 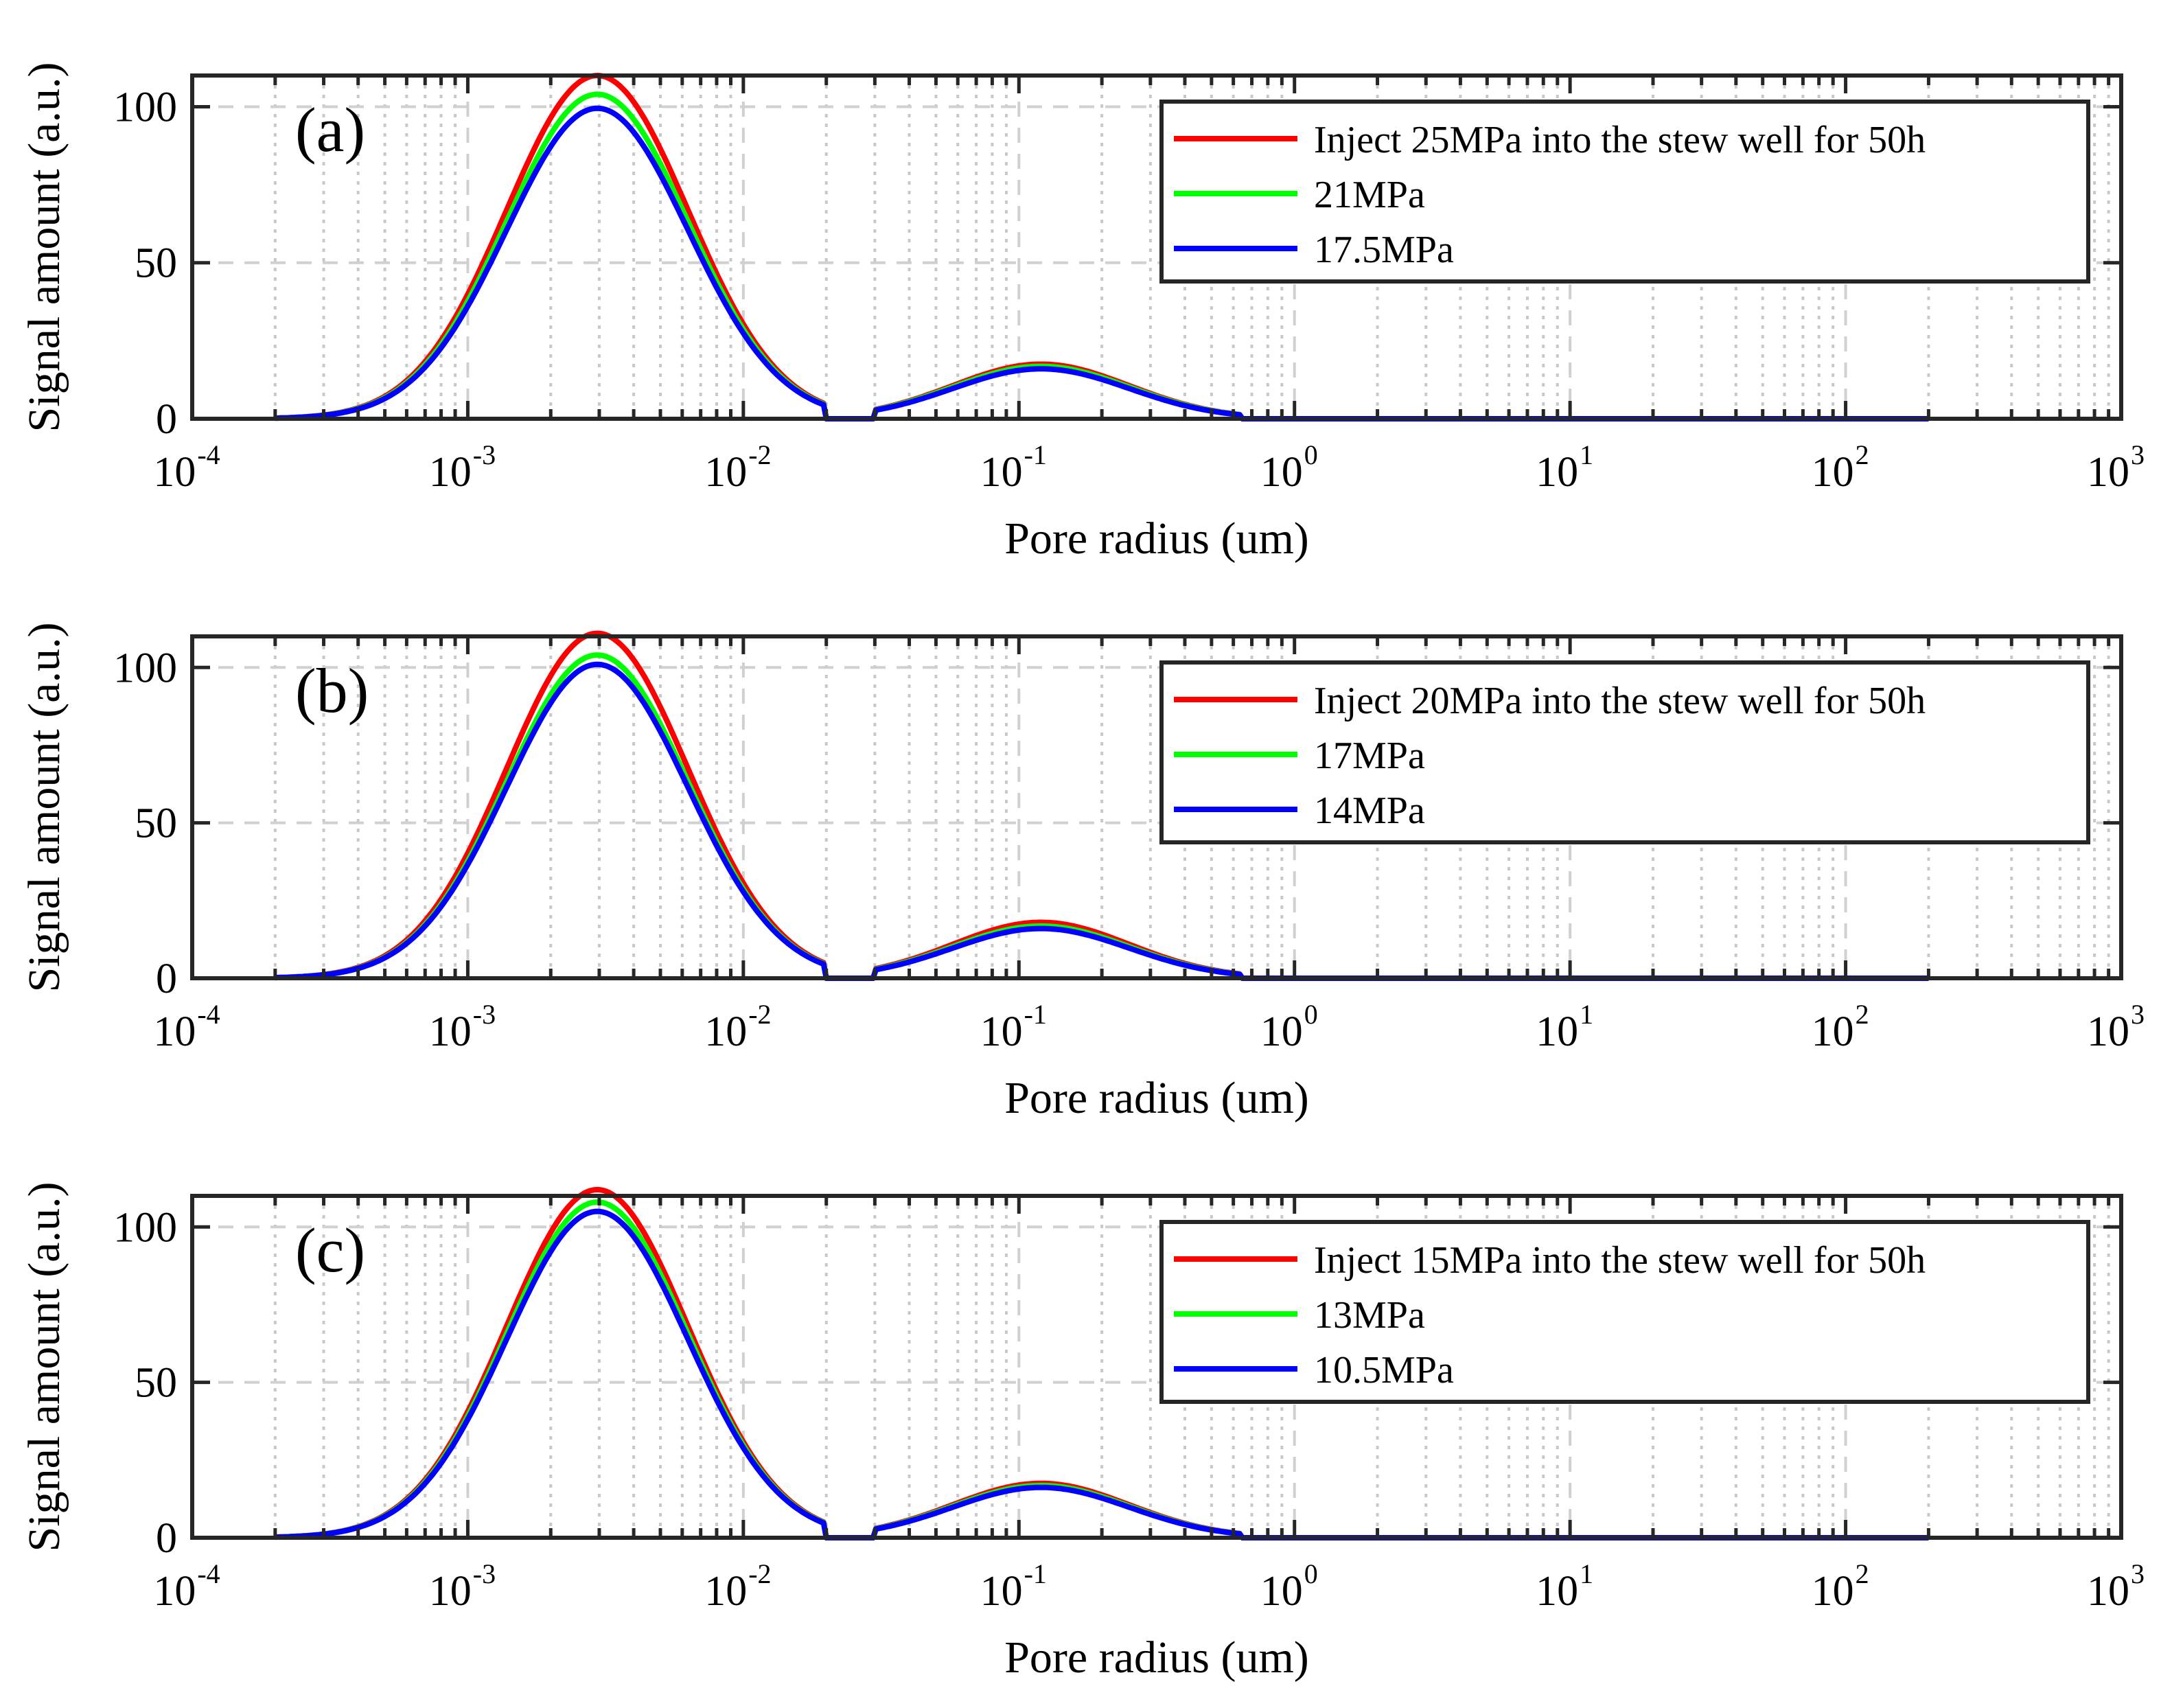 What do you see at coordinates (1620, 701) in the screenshot?
I see `legend-label: Inject 20MPa into the stew well for 50h` at bounding box center [1620, 701].